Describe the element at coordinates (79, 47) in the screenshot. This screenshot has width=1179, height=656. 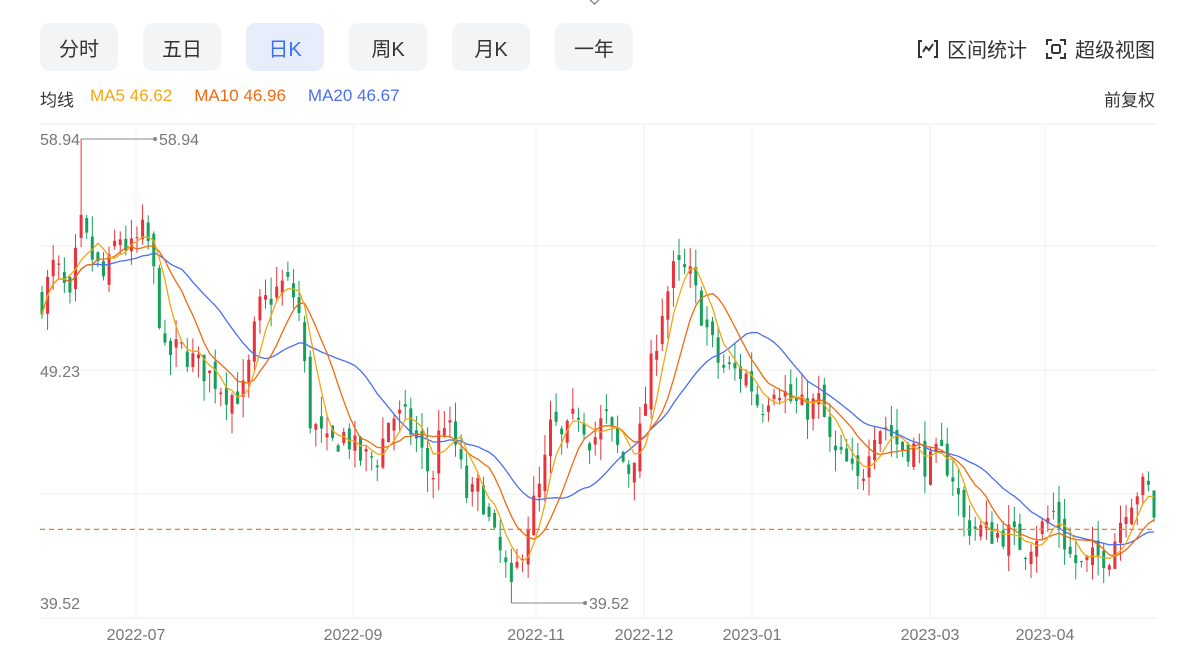
I see `tab-intraday: 分时` at that location.